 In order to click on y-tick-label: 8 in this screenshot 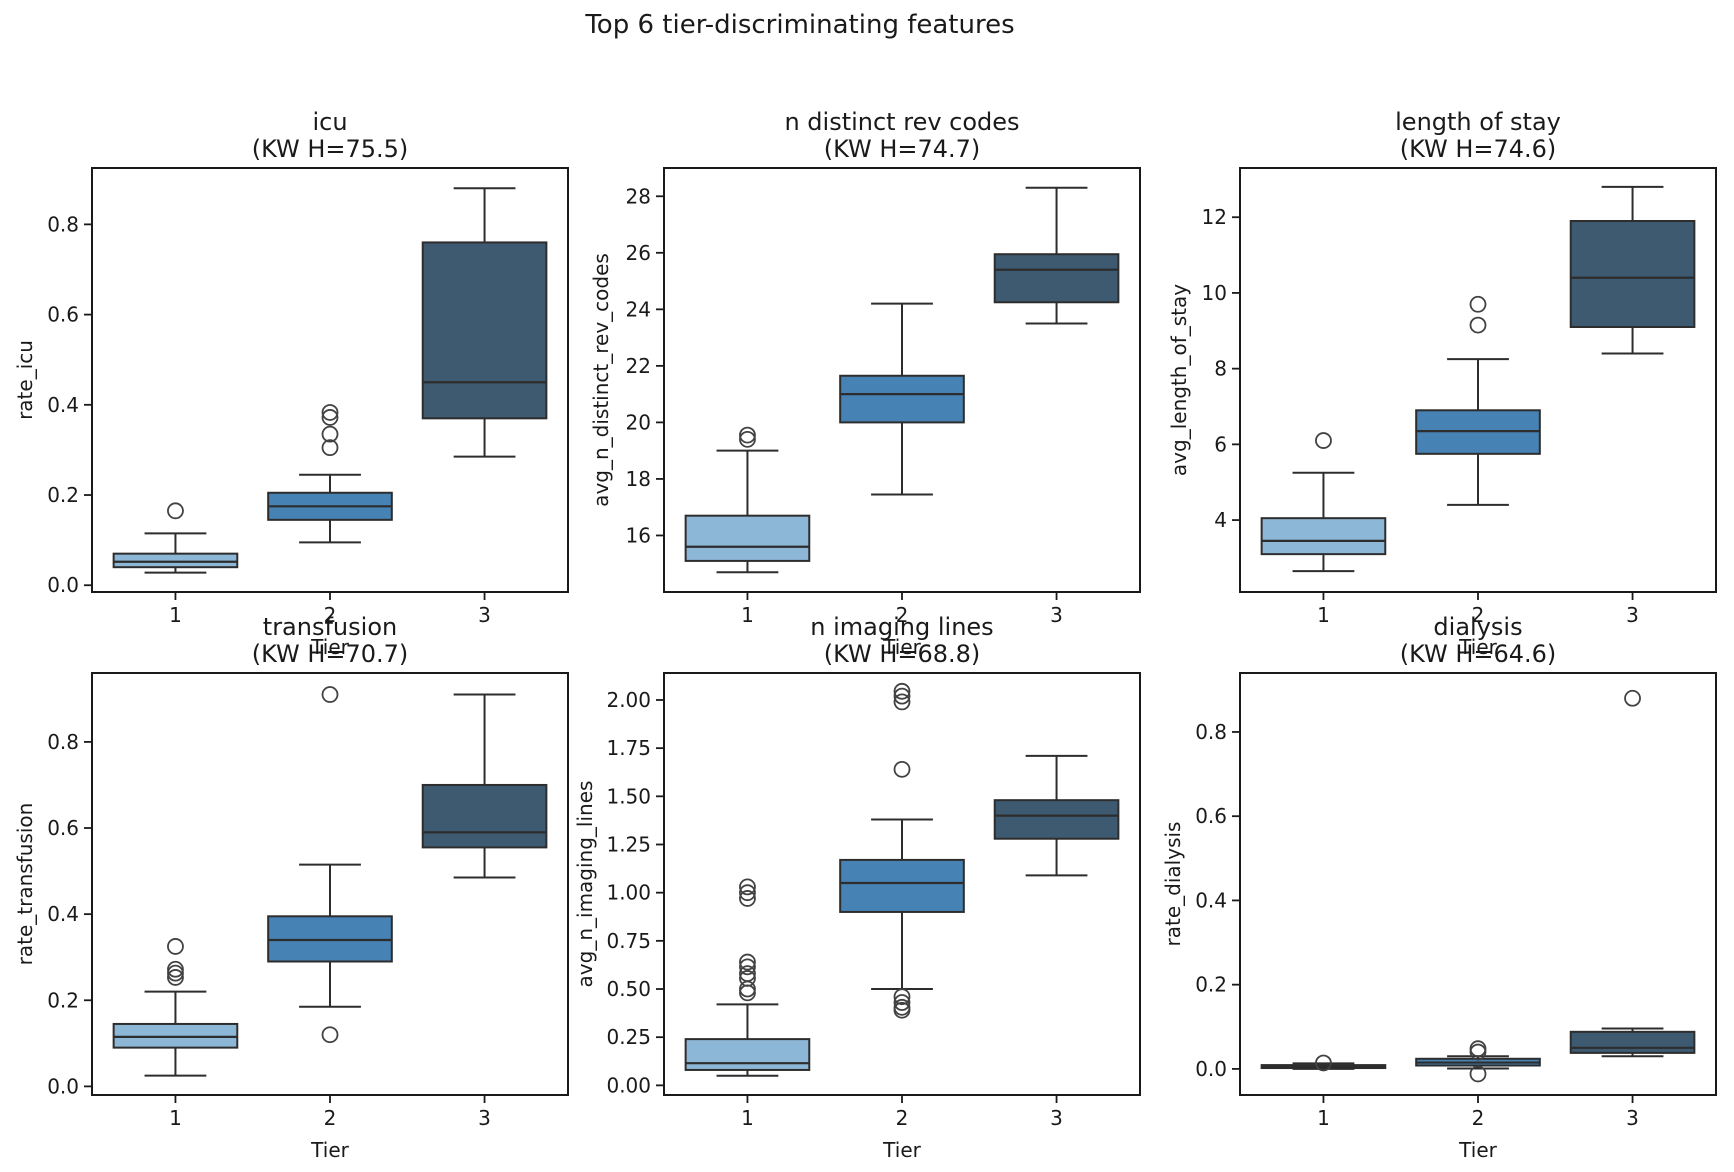, I will do `click(1220, 369)`.